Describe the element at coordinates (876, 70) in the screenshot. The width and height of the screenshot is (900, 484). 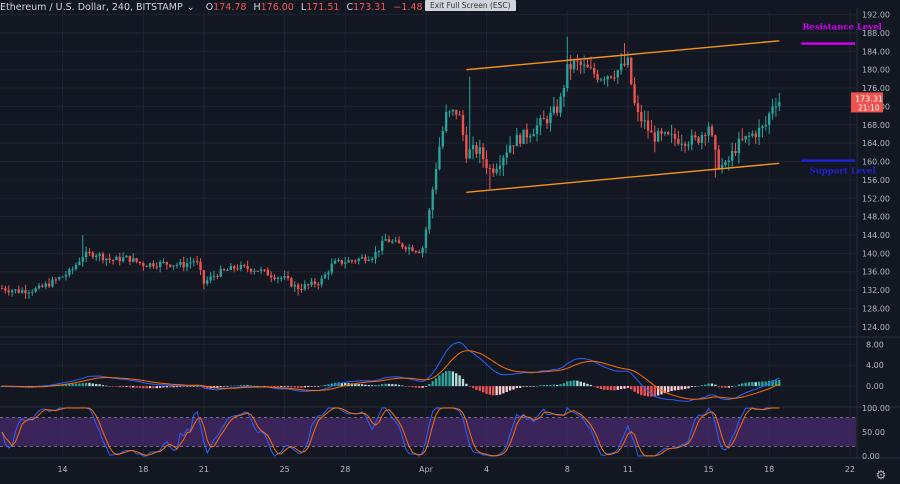
I see `price-tick-label: 180.00` at that location.